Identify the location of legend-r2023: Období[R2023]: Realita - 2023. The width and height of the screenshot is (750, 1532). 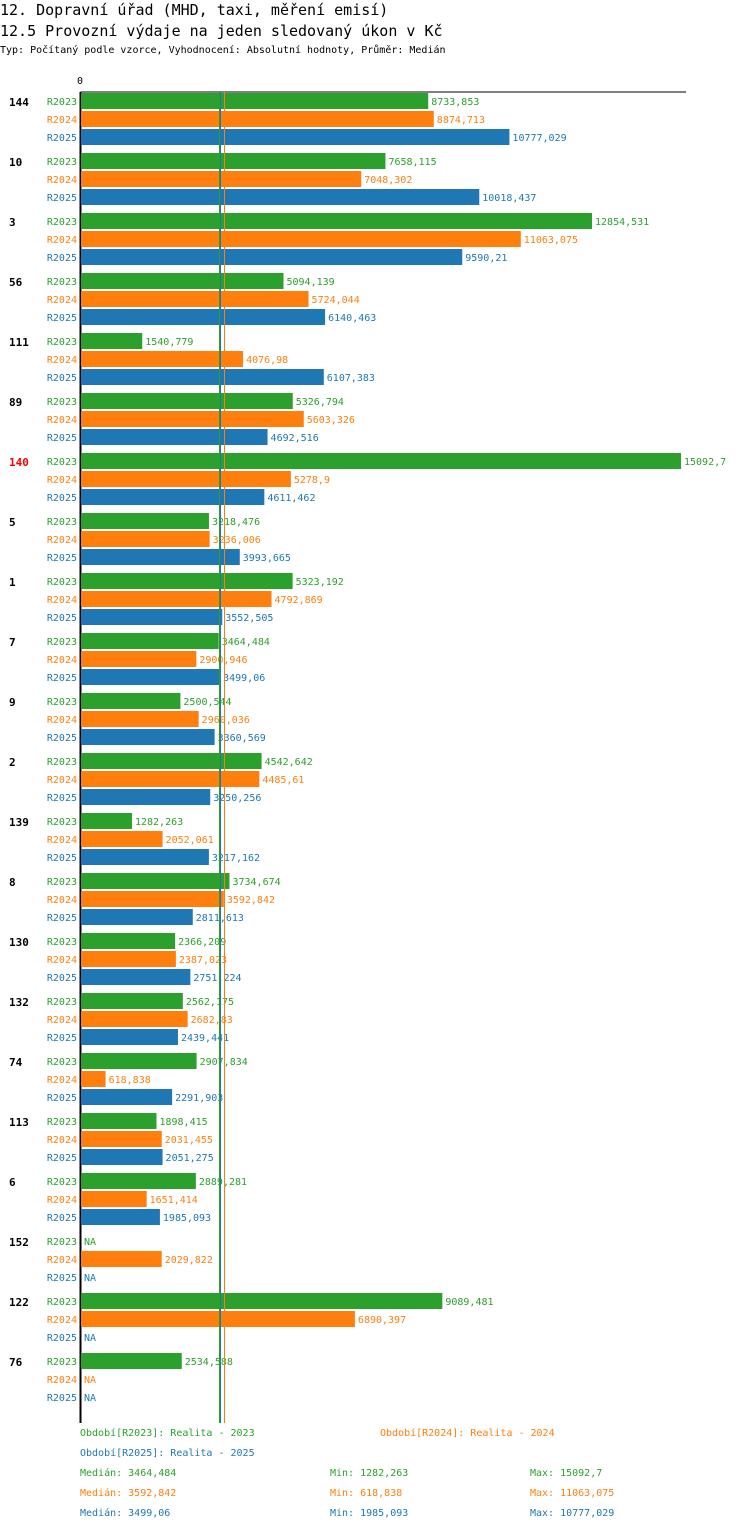
(167, 1433).